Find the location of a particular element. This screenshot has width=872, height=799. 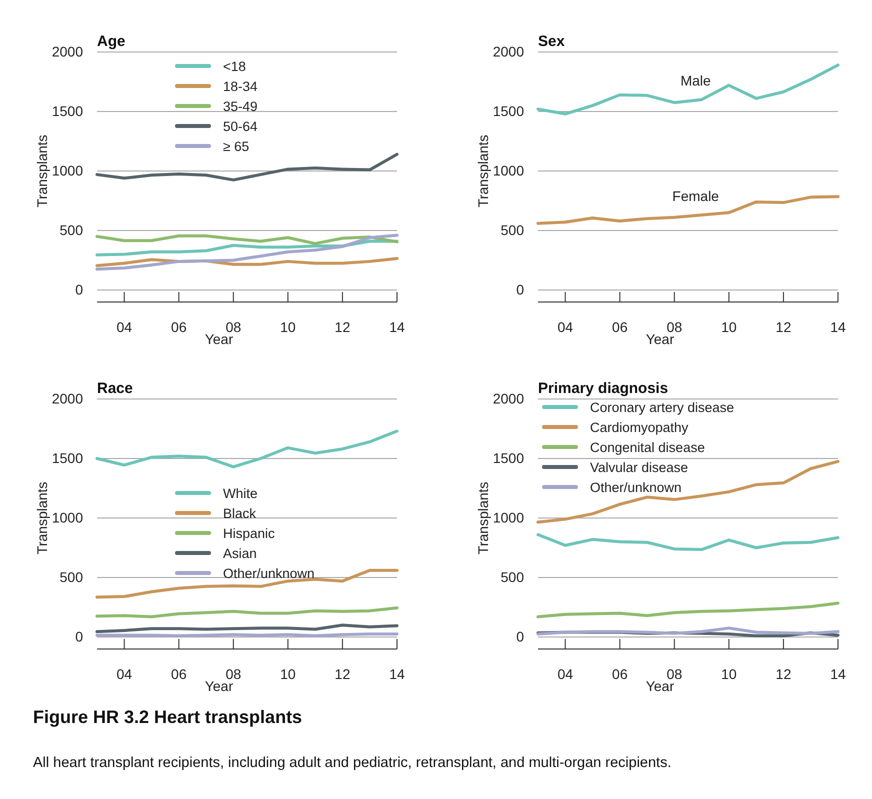

chart-title: Sex is located at coordinates (552, 41).